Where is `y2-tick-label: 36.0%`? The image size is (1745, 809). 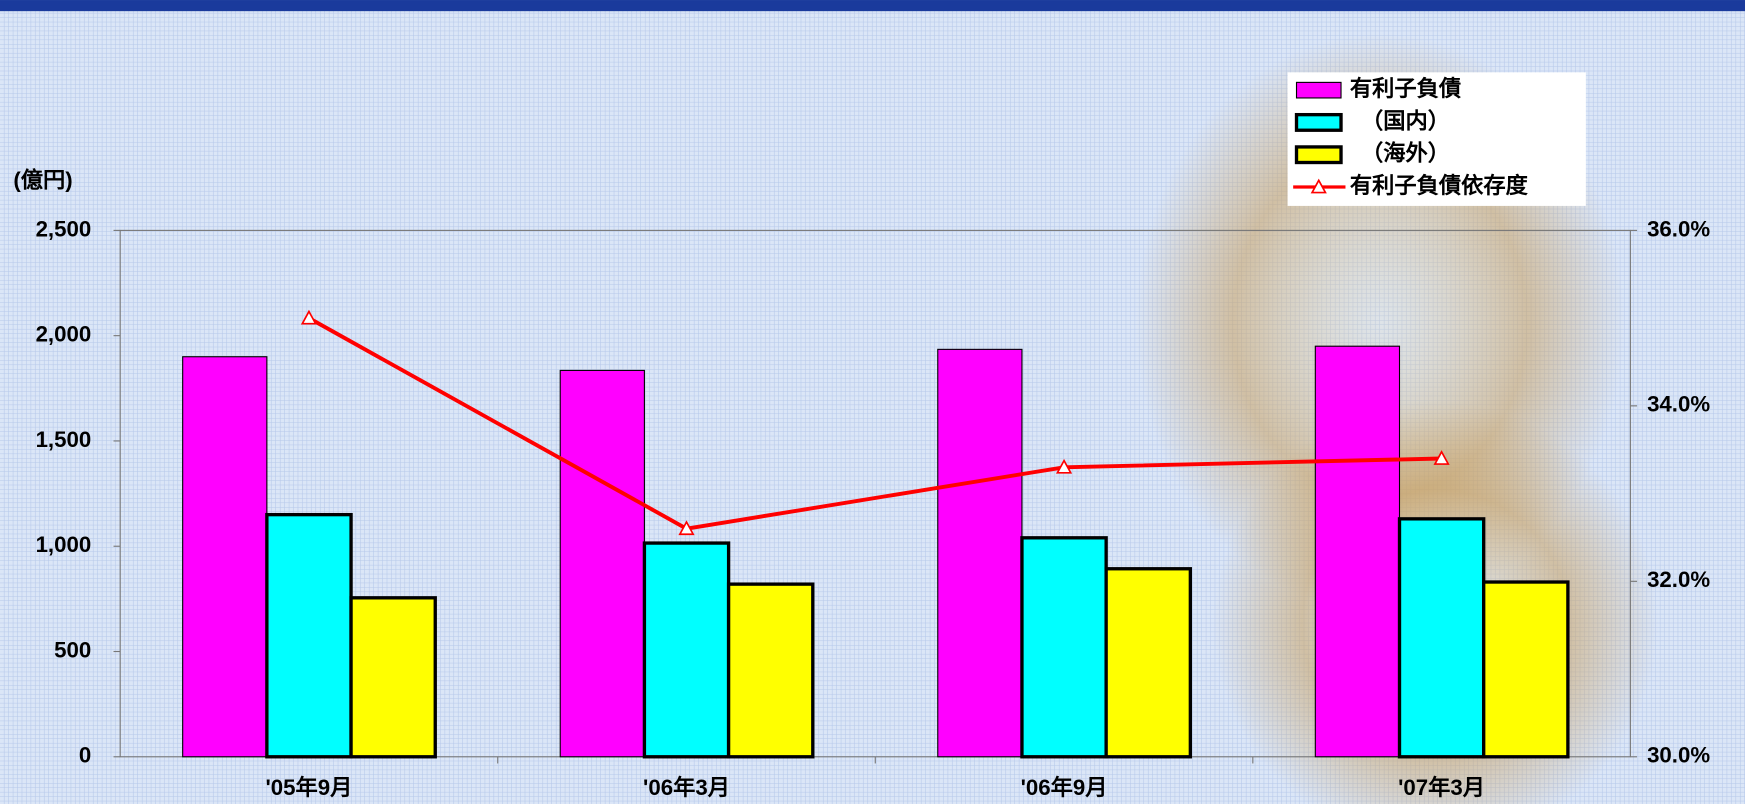 y2-tick-label: 36.0% is located at coordinates (1678, 228).